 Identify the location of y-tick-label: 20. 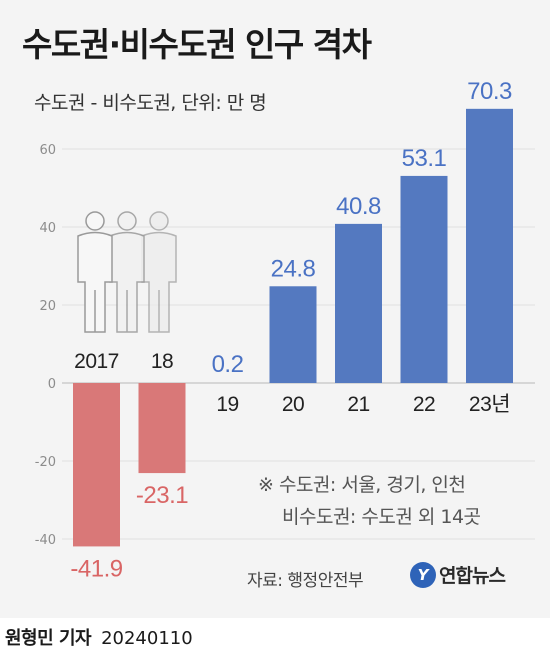
(47, 306).